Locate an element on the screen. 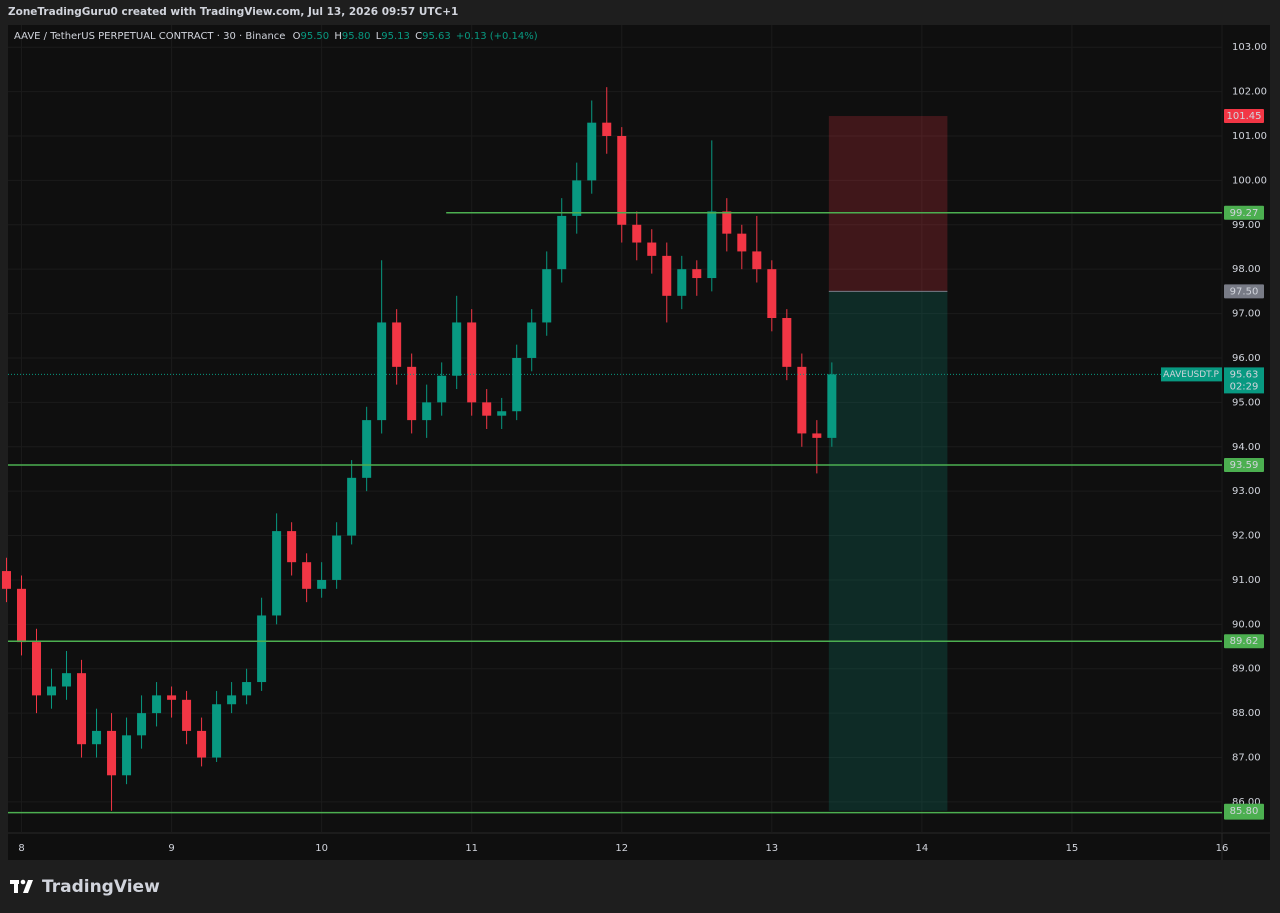 The height and width of the screenshot is (913, 1280). y-tick-label: 89.00 is located at coordinates (1246, 669).